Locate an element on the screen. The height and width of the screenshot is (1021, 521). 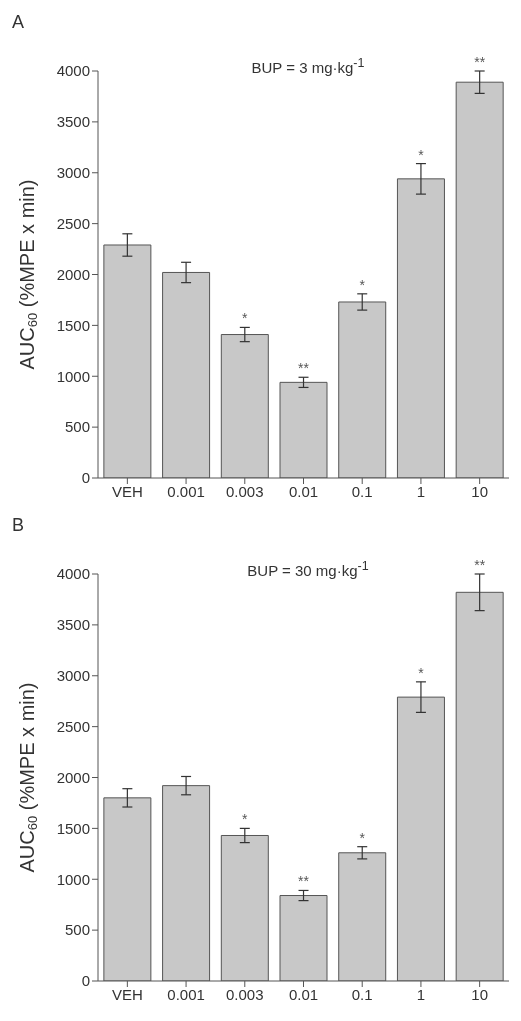
chart-subtitle: BUP = 30 mg·kg$^{-1}$ is located at coordinates (308, 569).